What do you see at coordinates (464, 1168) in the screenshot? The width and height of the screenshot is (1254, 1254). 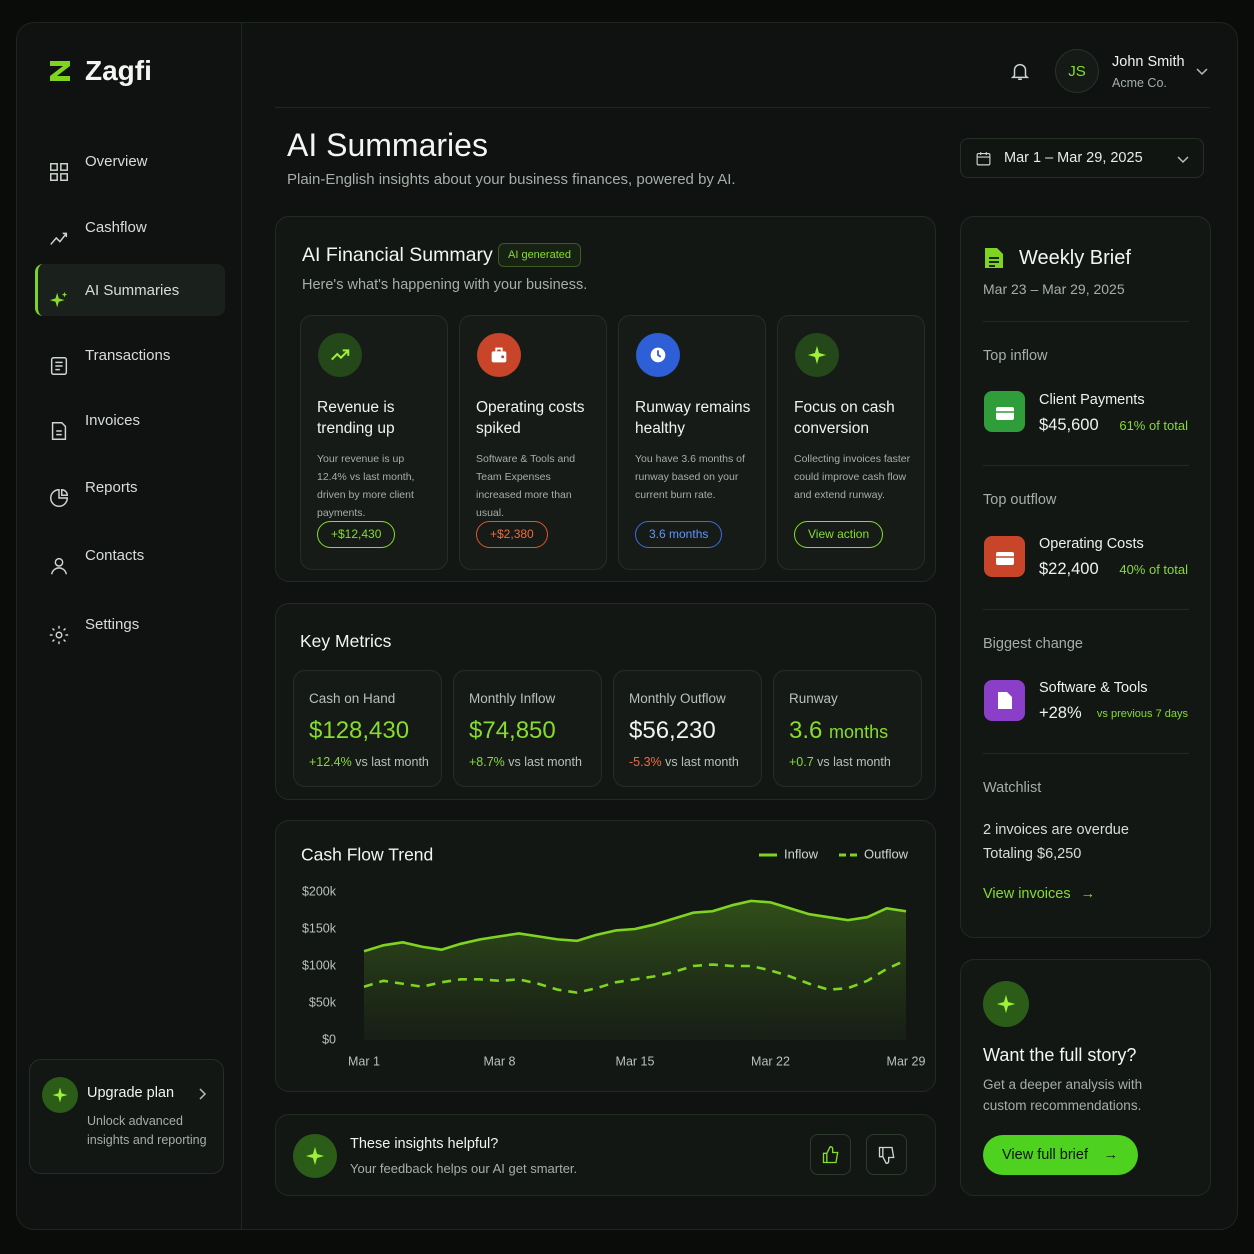 I see `feedback-text: Your feedback helps our AI get smarter.` at bounding box center [464, 1168].